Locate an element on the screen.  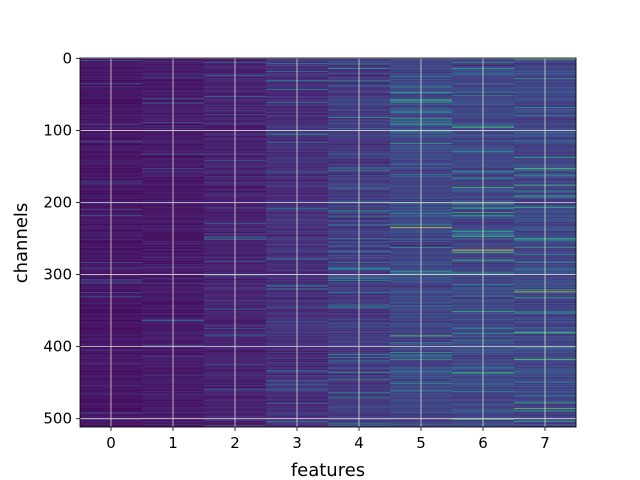
x-tick-label: 3 is located at coordinates (297, 443).